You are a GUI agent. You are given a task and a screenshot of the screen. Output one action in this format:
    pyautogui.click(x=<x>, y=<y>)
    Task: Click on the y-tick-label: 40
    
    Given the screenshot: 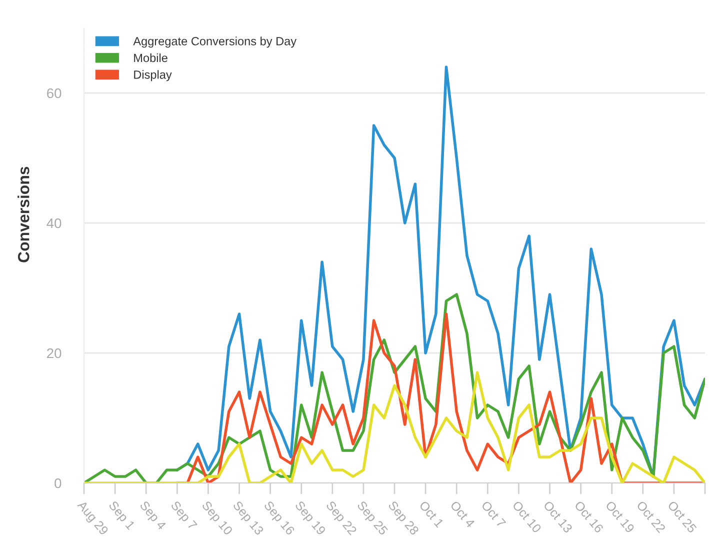 What is the action you would take?
    pyautogui.click(x=54, y=223)
    